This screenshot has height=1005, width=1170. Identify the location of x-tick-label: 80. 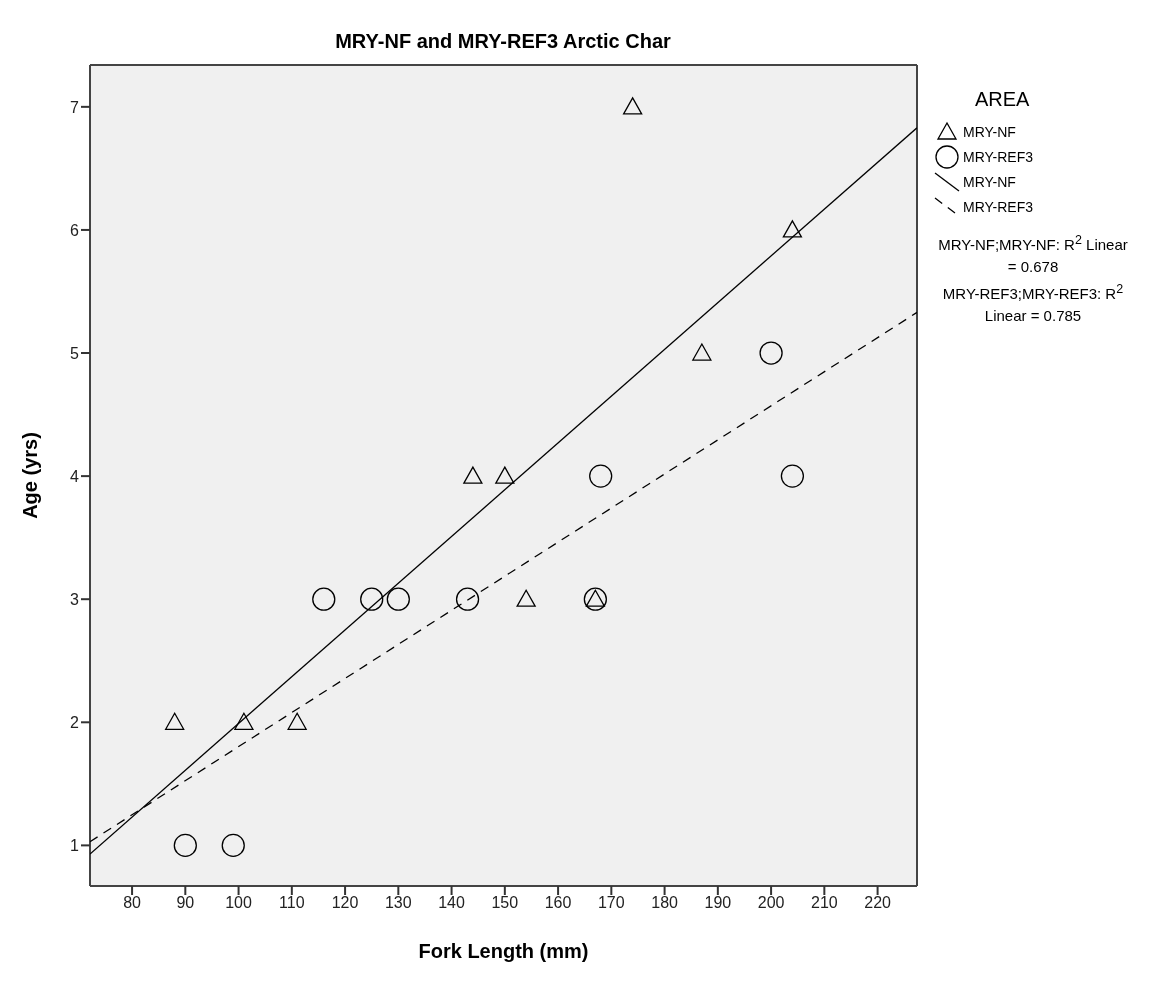
(132, 903).